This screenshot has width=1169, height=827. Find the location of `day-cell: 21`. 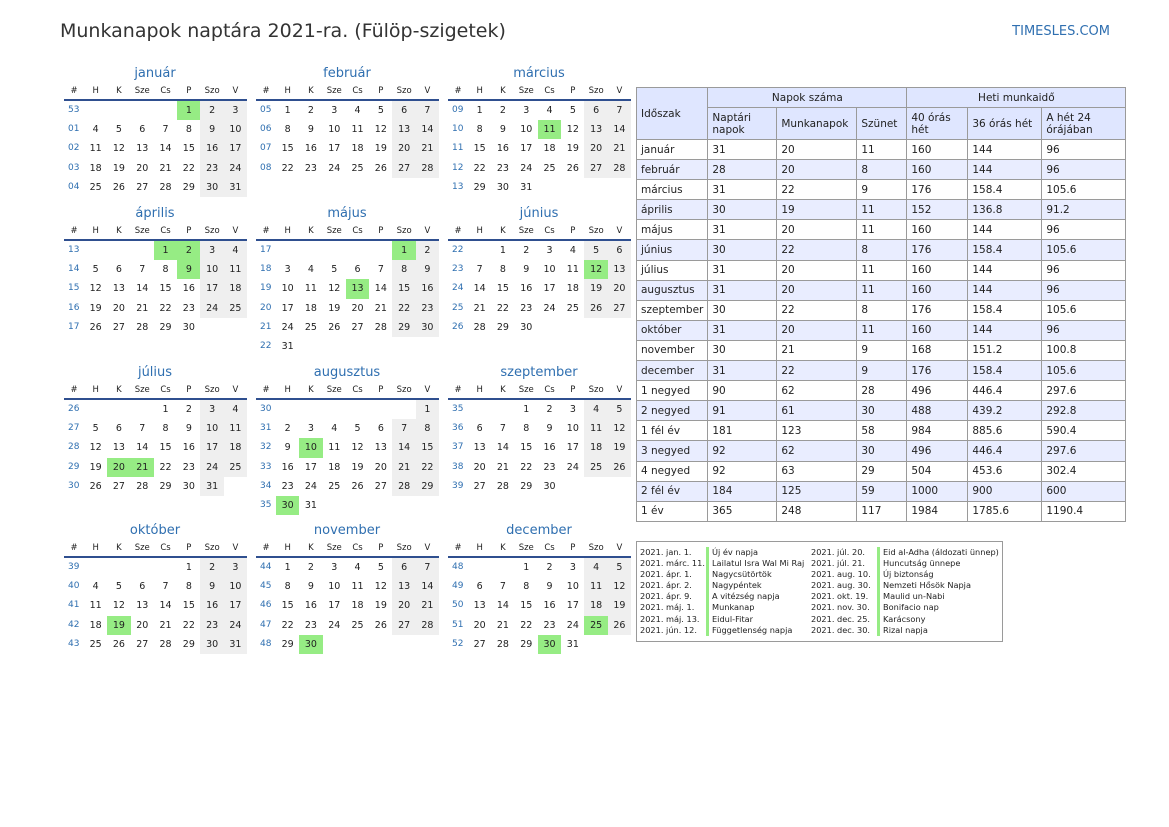

day-cell: 21 is located at coordinates (142, 467).